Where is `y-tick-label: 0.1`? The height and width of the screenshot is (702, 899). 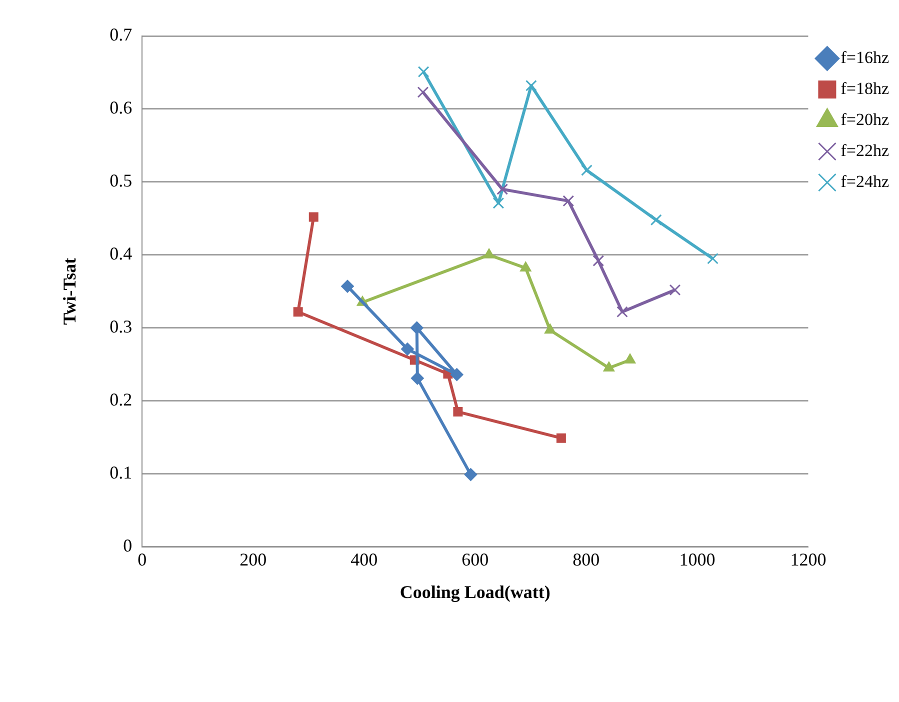 y-tick-label: 0.1 is located at coordinates (121, 472).